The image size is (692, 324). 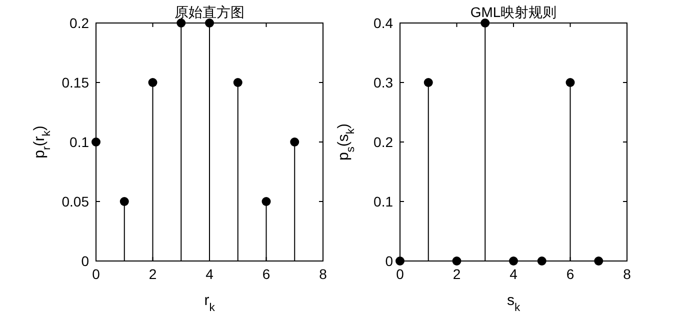 What do you see at coordinates (76, 82) in the screenshot?
I see `y-tick-label: 0.15` at bounding box center [76, 82].